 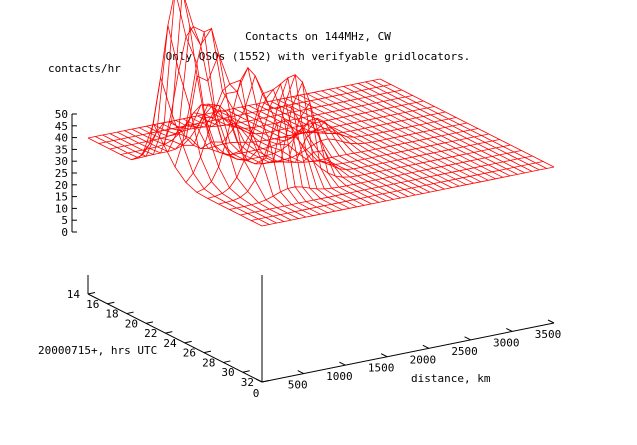 What do you see at coordinates (64, 232) in the screenshot?
I see `z-tick-label: 0` at bounding box center [64, 232].